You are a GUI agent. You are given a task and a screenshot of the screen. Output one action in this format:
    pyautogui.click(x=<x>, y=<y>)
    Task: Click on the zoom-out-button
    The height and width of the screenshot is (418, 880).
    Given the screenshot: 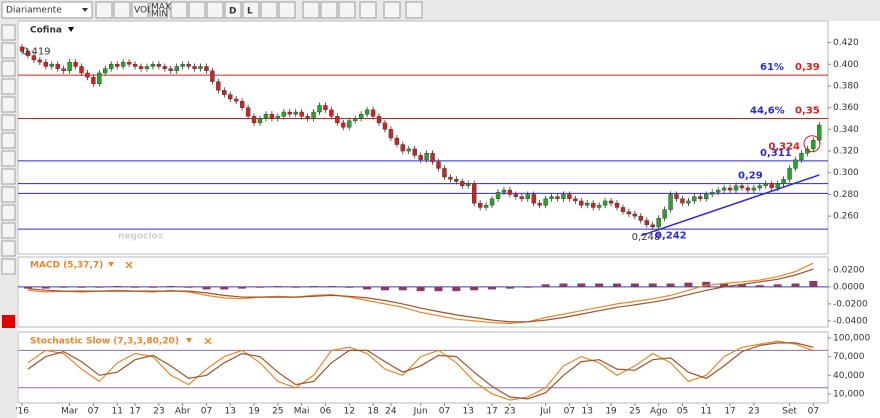 What is the action you would take?
    pyautogui.click(x=329, y=10)
    